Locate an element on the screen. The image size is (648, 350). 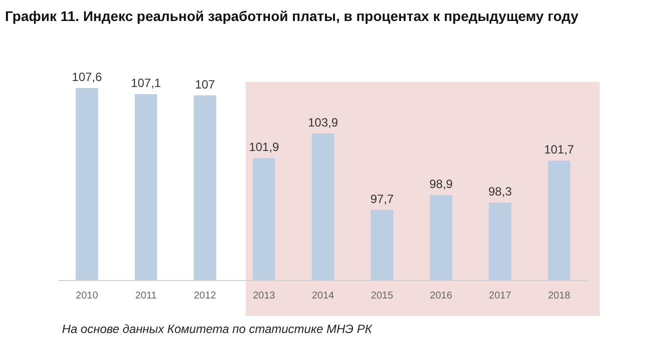
x-tick-label: 2018 is located at coordinates (559, 296).